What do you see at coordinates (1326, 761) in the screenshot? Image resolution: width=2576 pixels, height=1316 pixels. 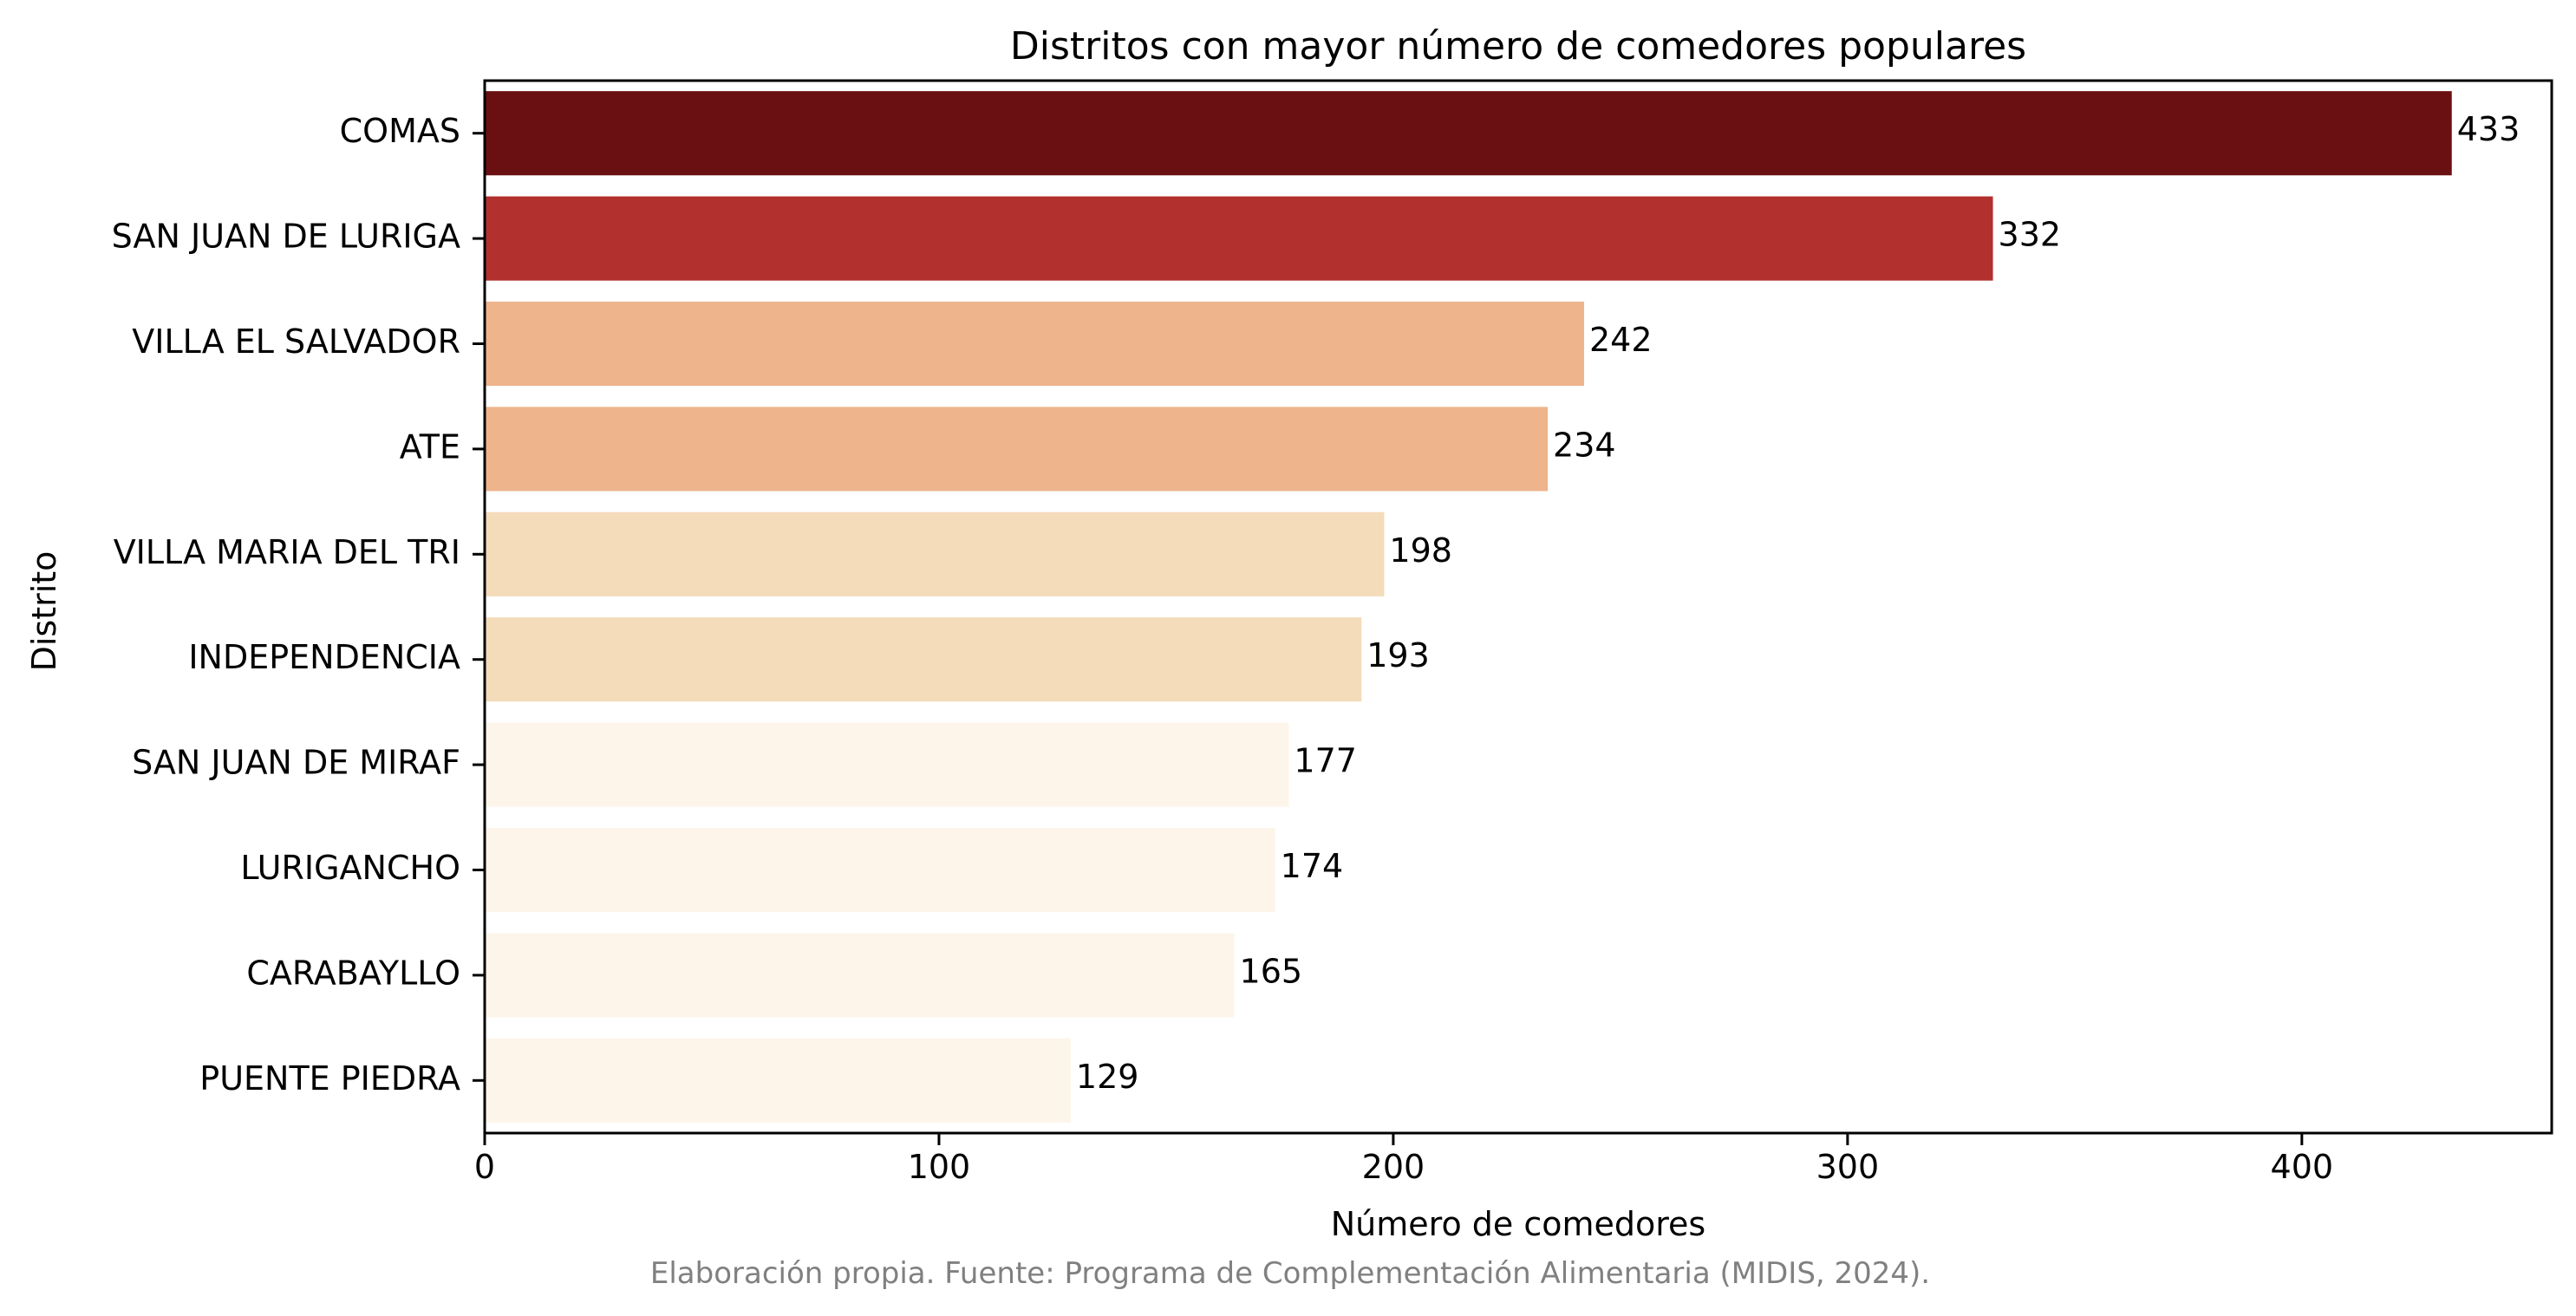 I see `data-label-6: 177` at bounding box center [1326, 761].